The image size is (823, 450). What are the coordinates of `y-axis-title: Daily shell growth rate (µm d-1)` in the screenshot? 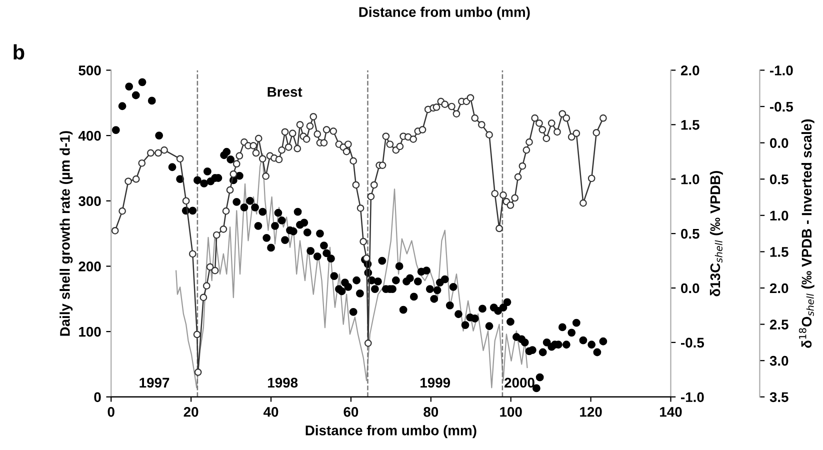 It's located at (66, 233).